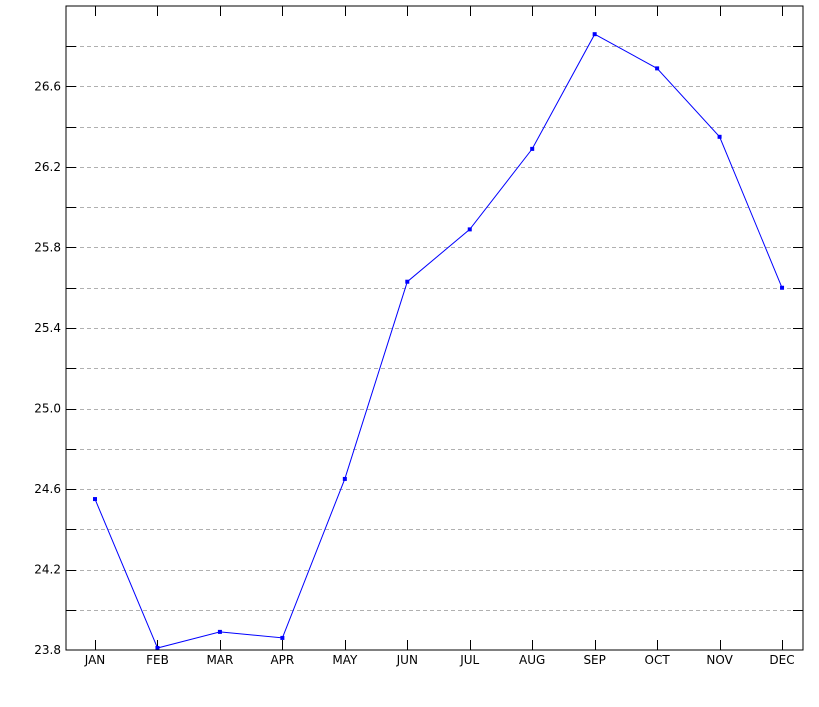 The image size is (819, 707). Describe the element at coordinates (282, 660) in the screenshot. I see `x-tick-label: APR` at that location.